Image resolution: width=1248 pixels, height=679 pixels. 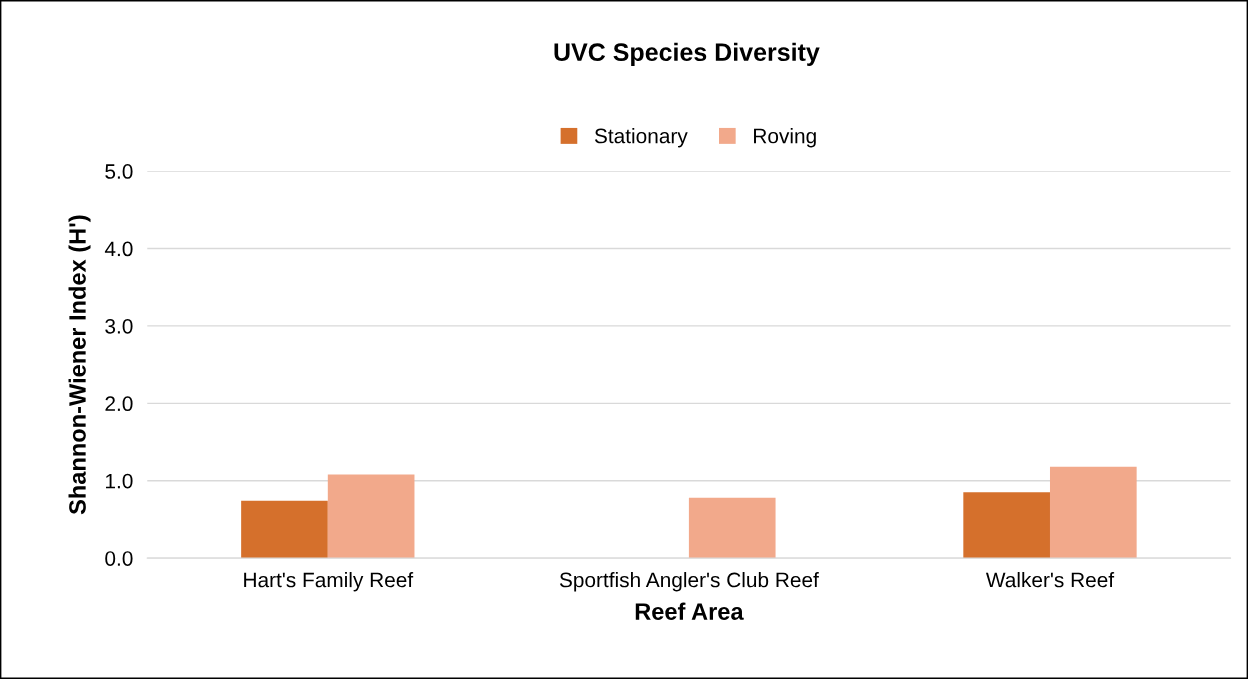 I want to click on y-tick-label: 1.0, so click(x=119, y=481).